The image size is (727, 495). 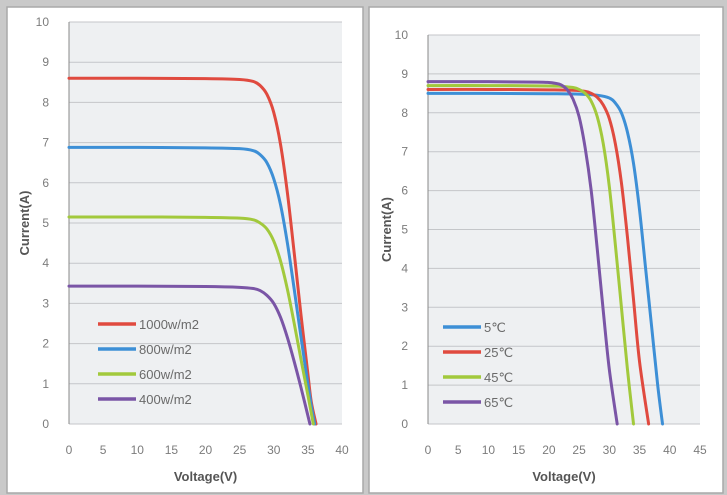 I want to click on legend-label: 1000w/m2, so click(x=169, y=324).